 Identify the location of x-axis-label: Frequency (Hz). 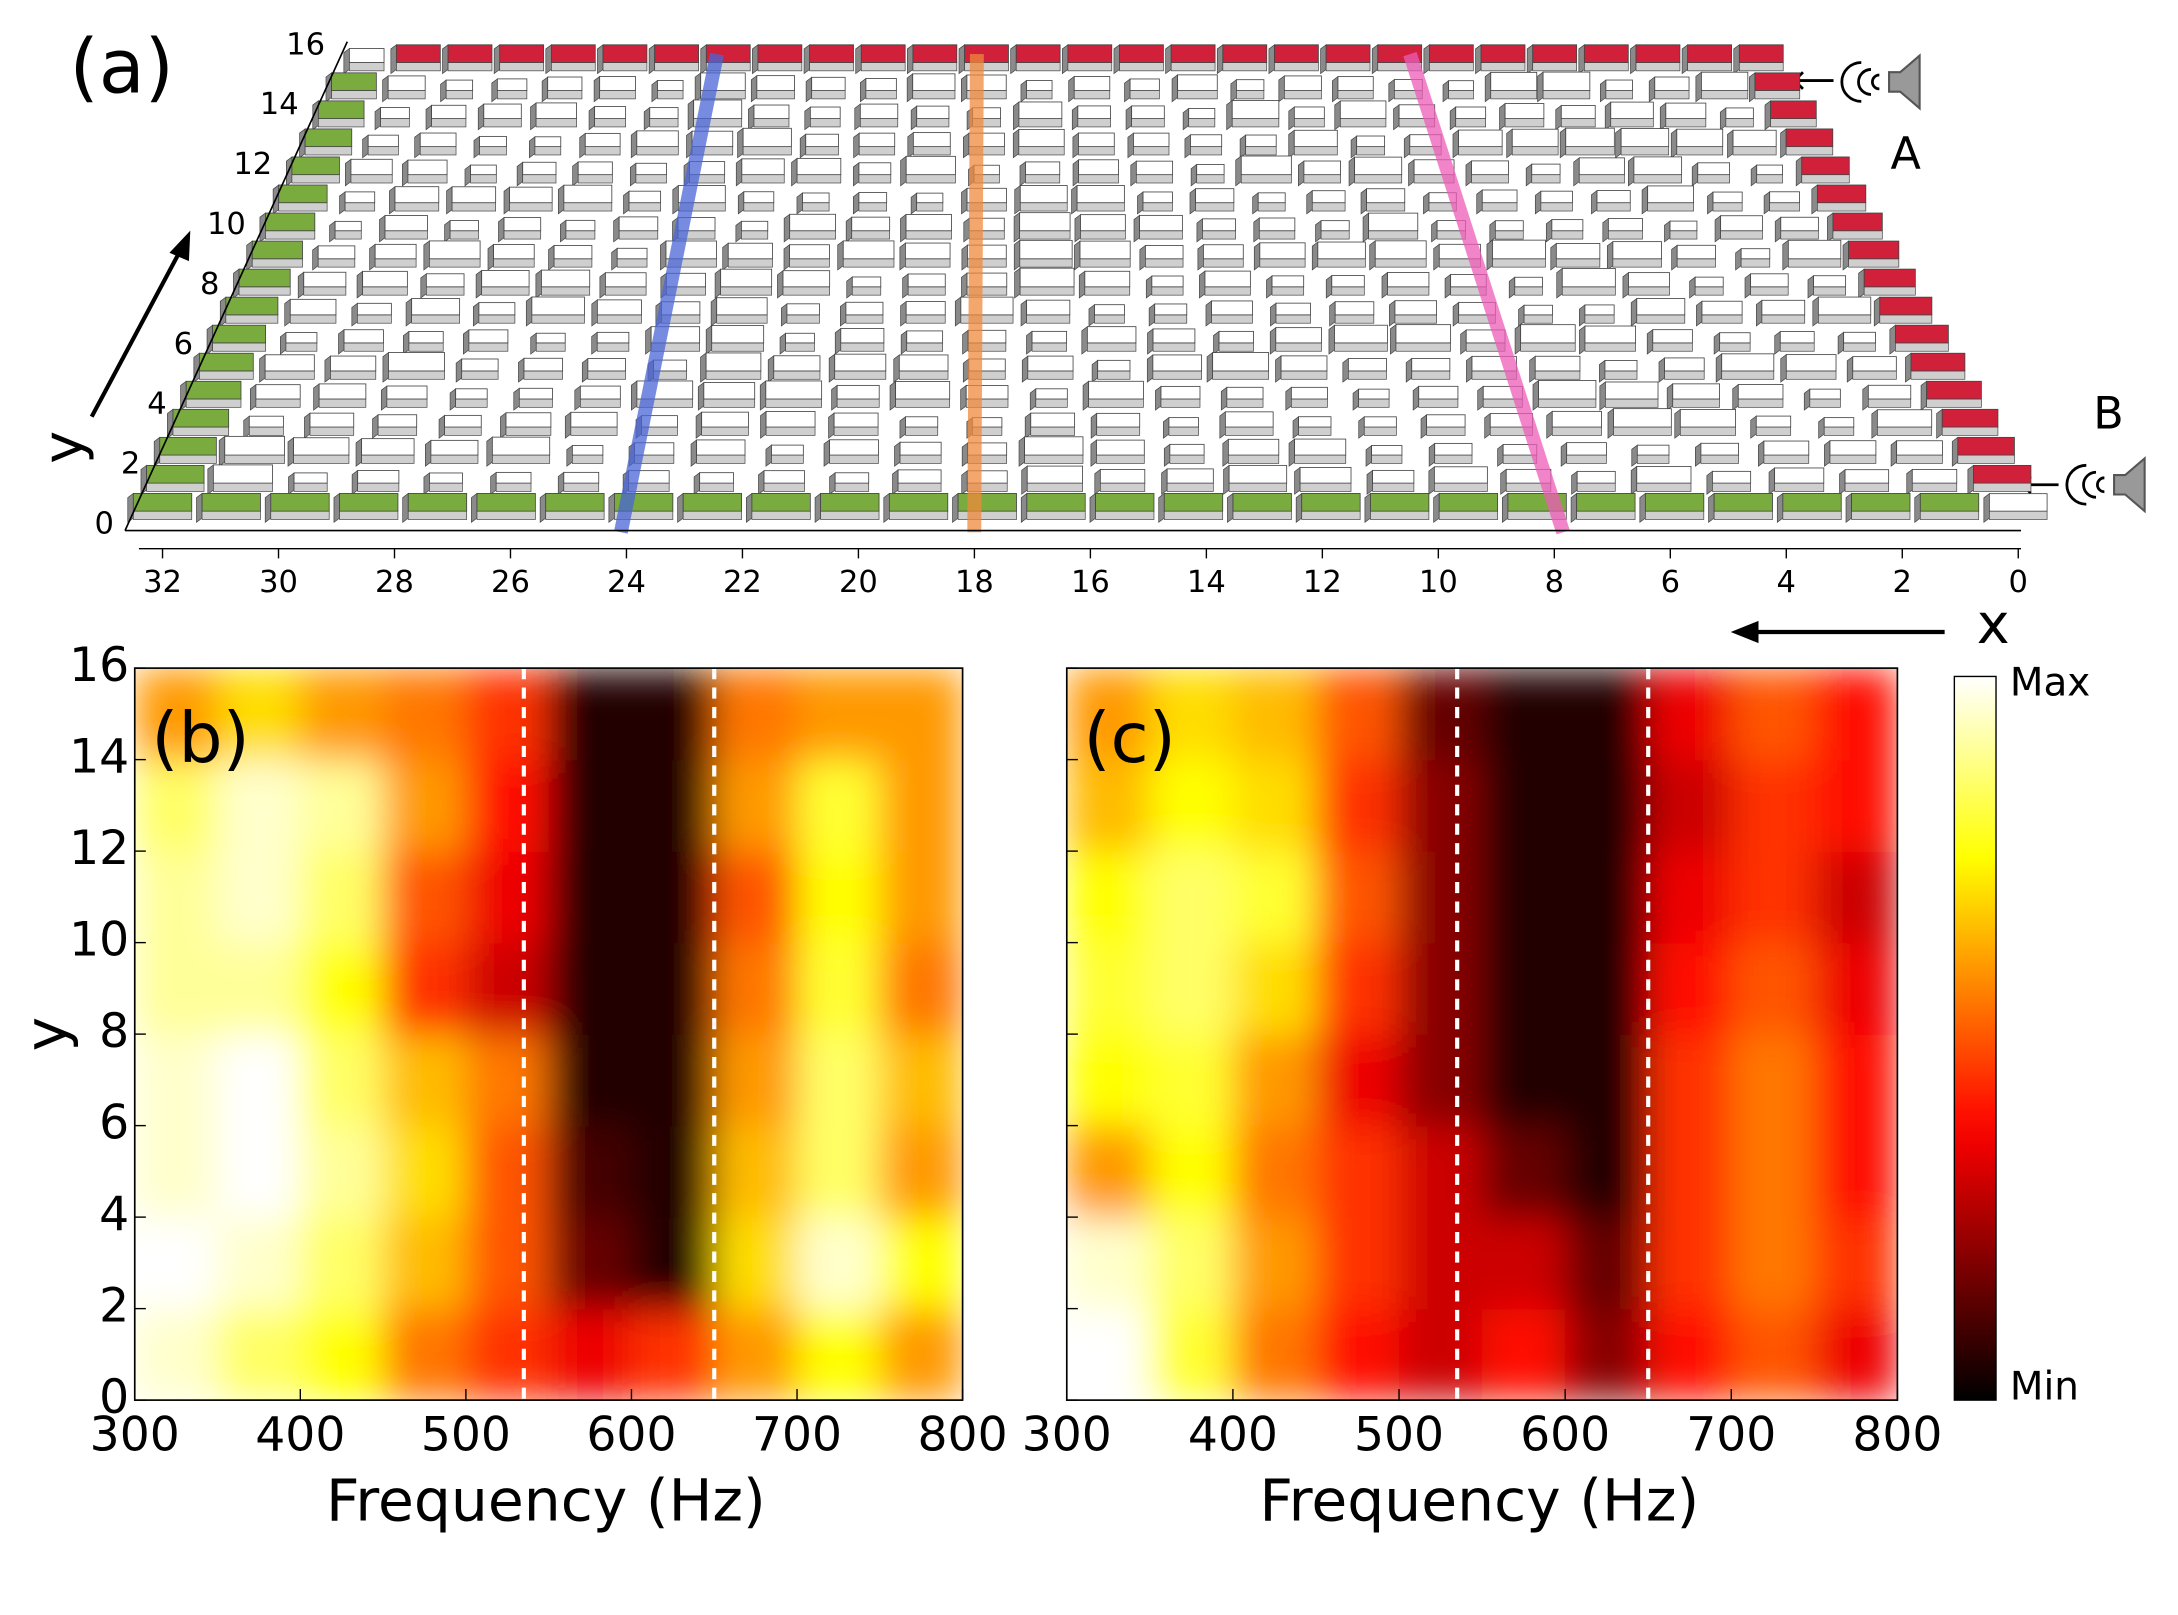
(1479, 1500).